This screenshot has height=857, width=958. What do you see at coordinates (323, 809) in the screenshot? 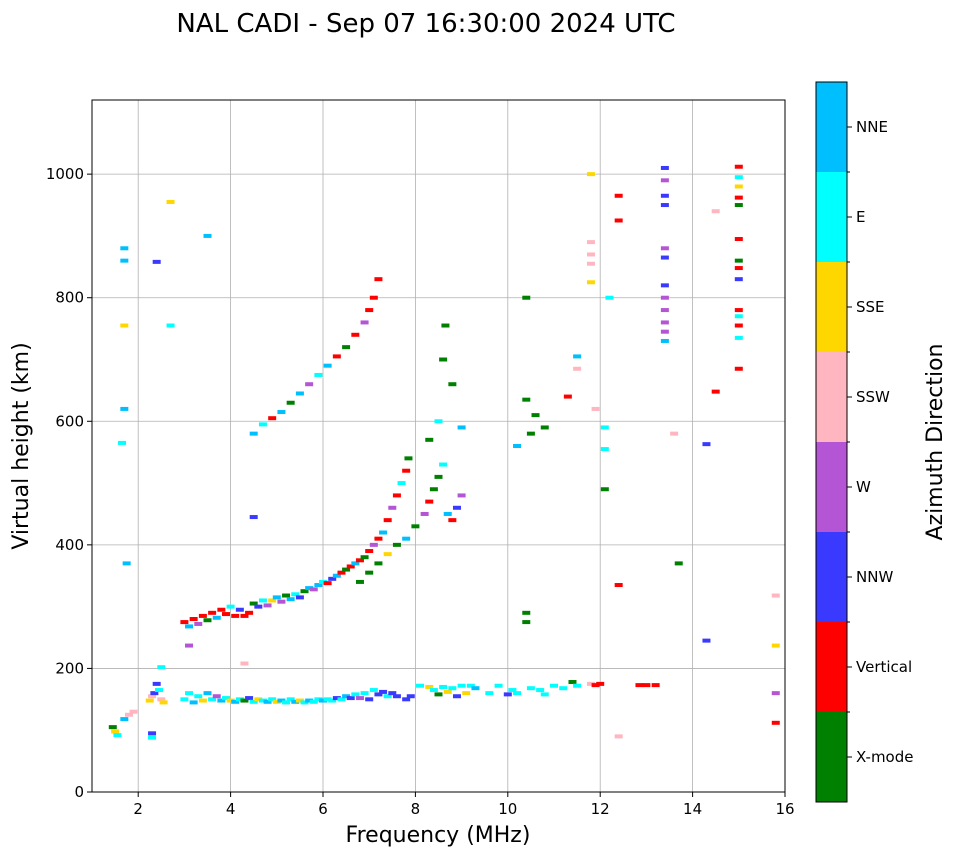
I see `x-tick-label-2: 6` at bounding box center [323, 809].